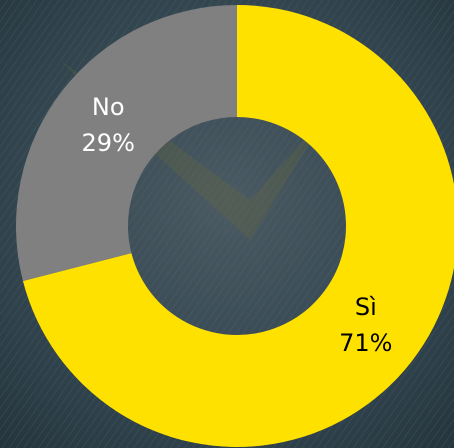  Describe the element at coordinates (365, 343) in the screenshot. I see `slice-value-label: 71%` at that location.